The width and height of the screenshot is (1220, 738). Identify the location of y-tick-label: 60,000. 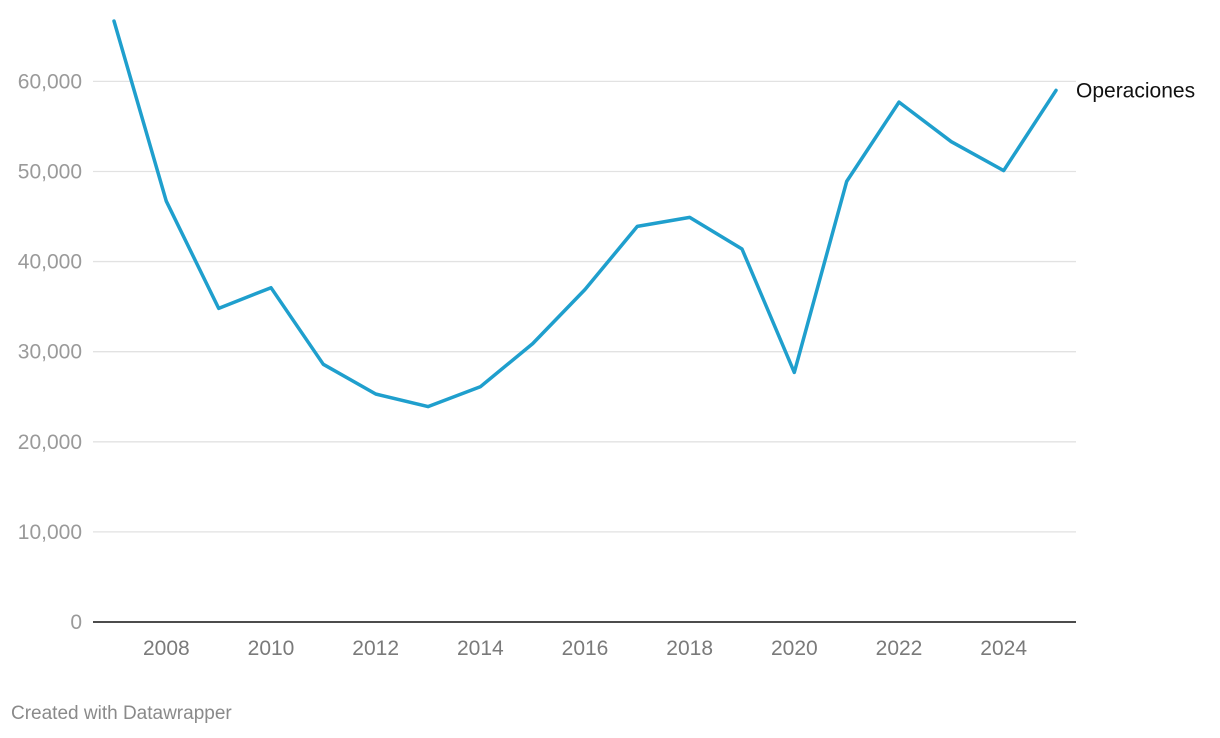
(50, 81).